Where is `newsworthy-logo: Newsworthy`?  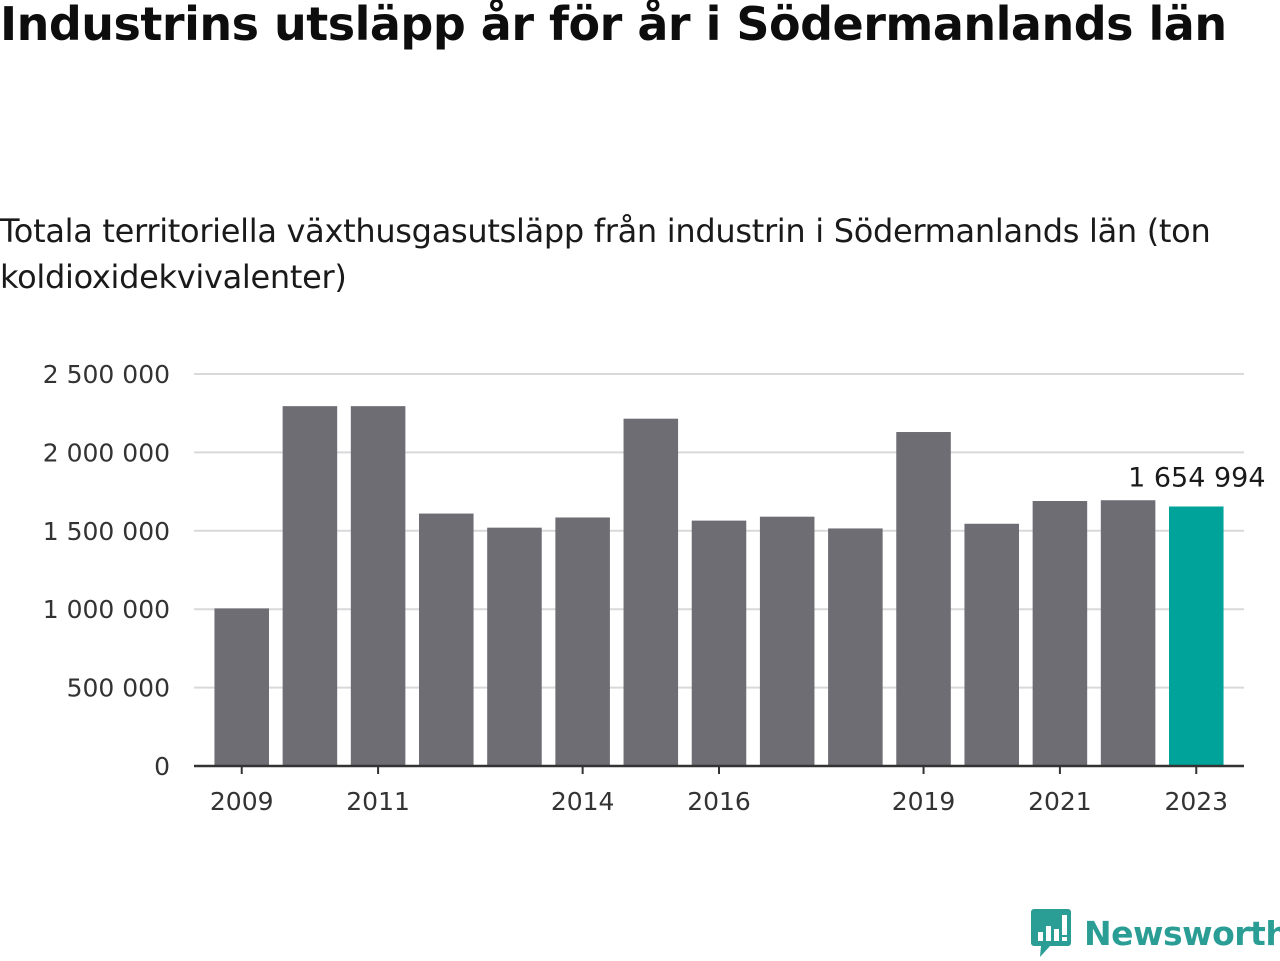 newsworthy-logo: Newsworthy is located at coordinates (1155, 933).